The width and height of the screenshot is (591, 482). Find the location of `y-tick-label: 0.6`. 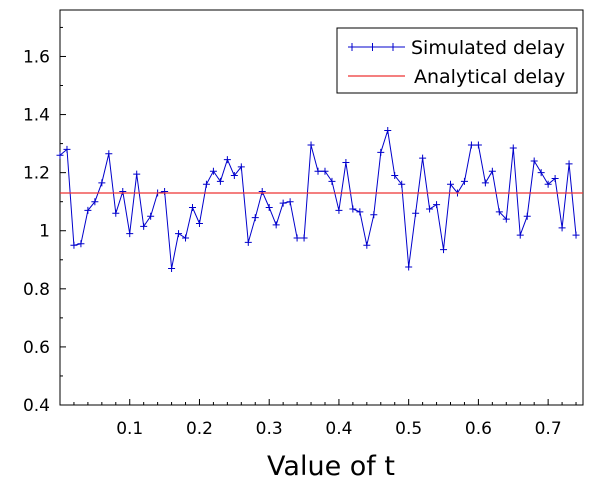

y-tick-label: 0.6 is located at coordinates (36, 348).